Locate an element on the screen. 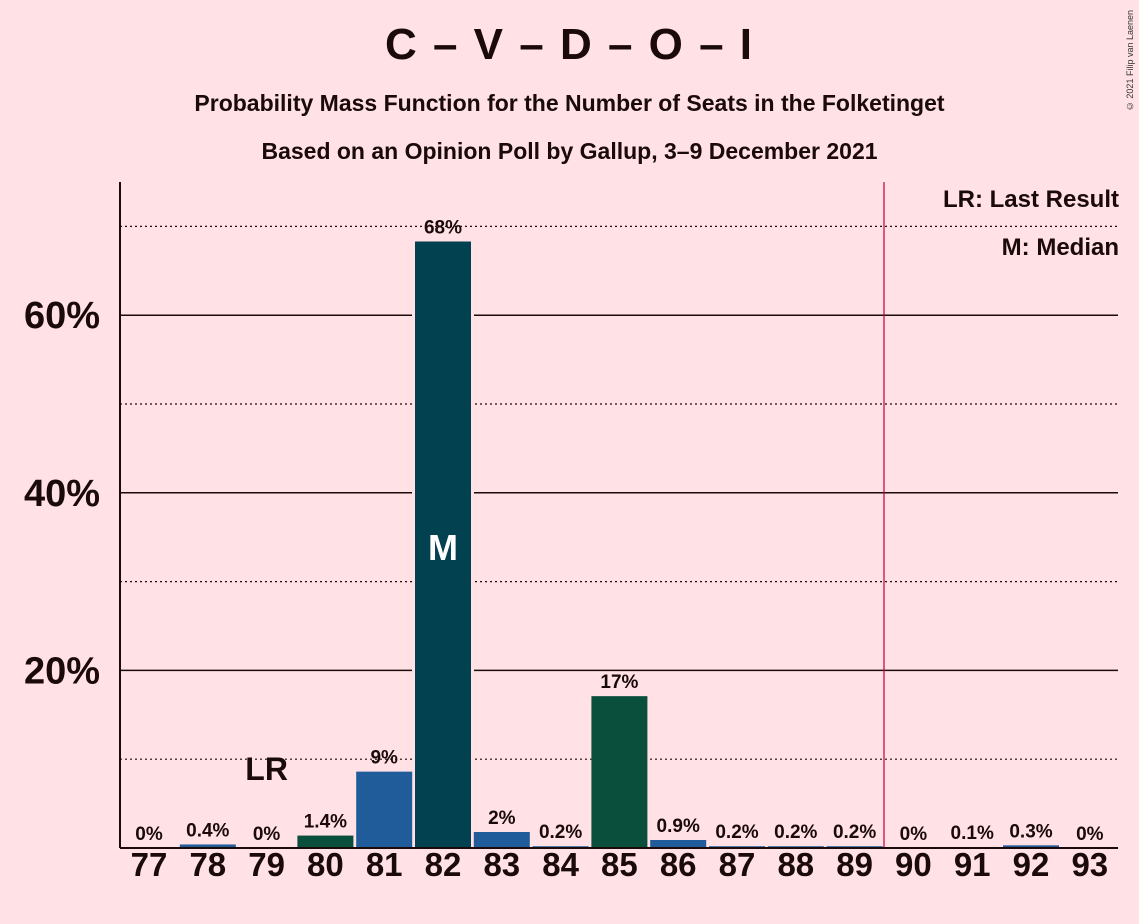 This screenshot has height=924, width=1139. data-label-78: 0.4% is located at coordinates (207, 830).